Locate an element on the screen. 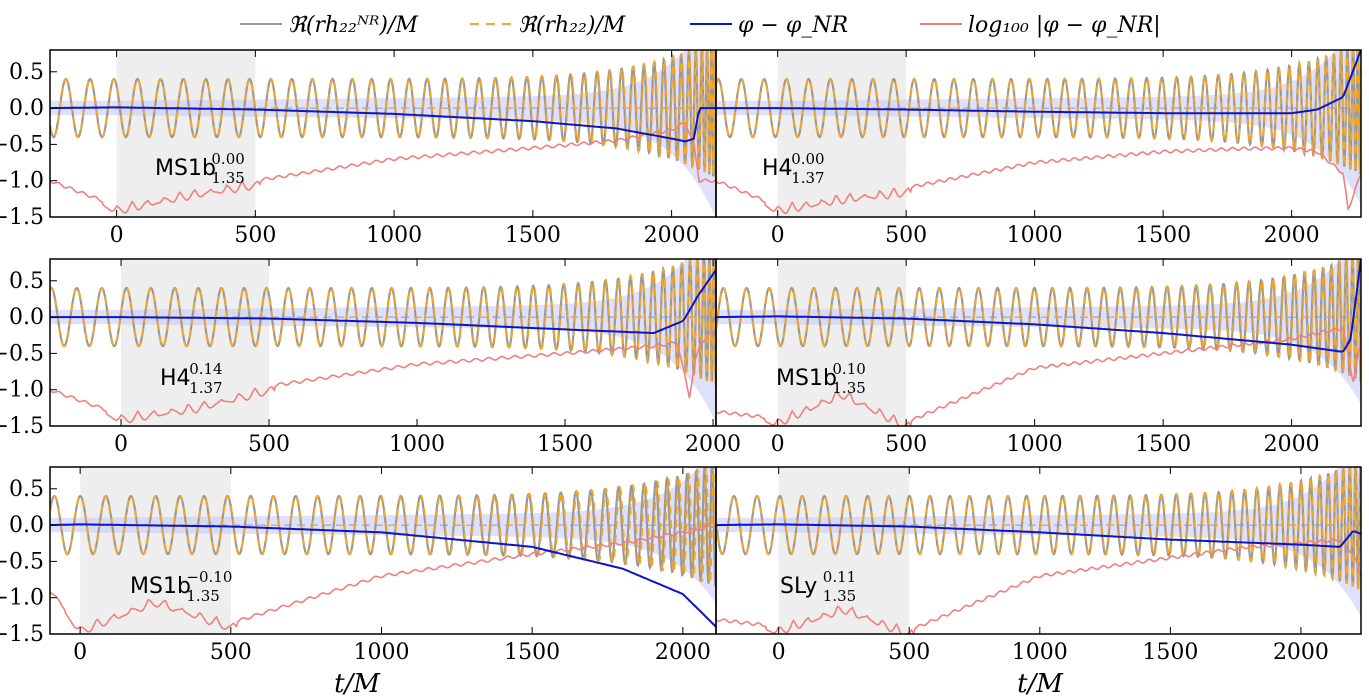 This screenshot has width=1369, height=700. panel-label: MS1b−0.101.35 is located at coordinates (181, 586).